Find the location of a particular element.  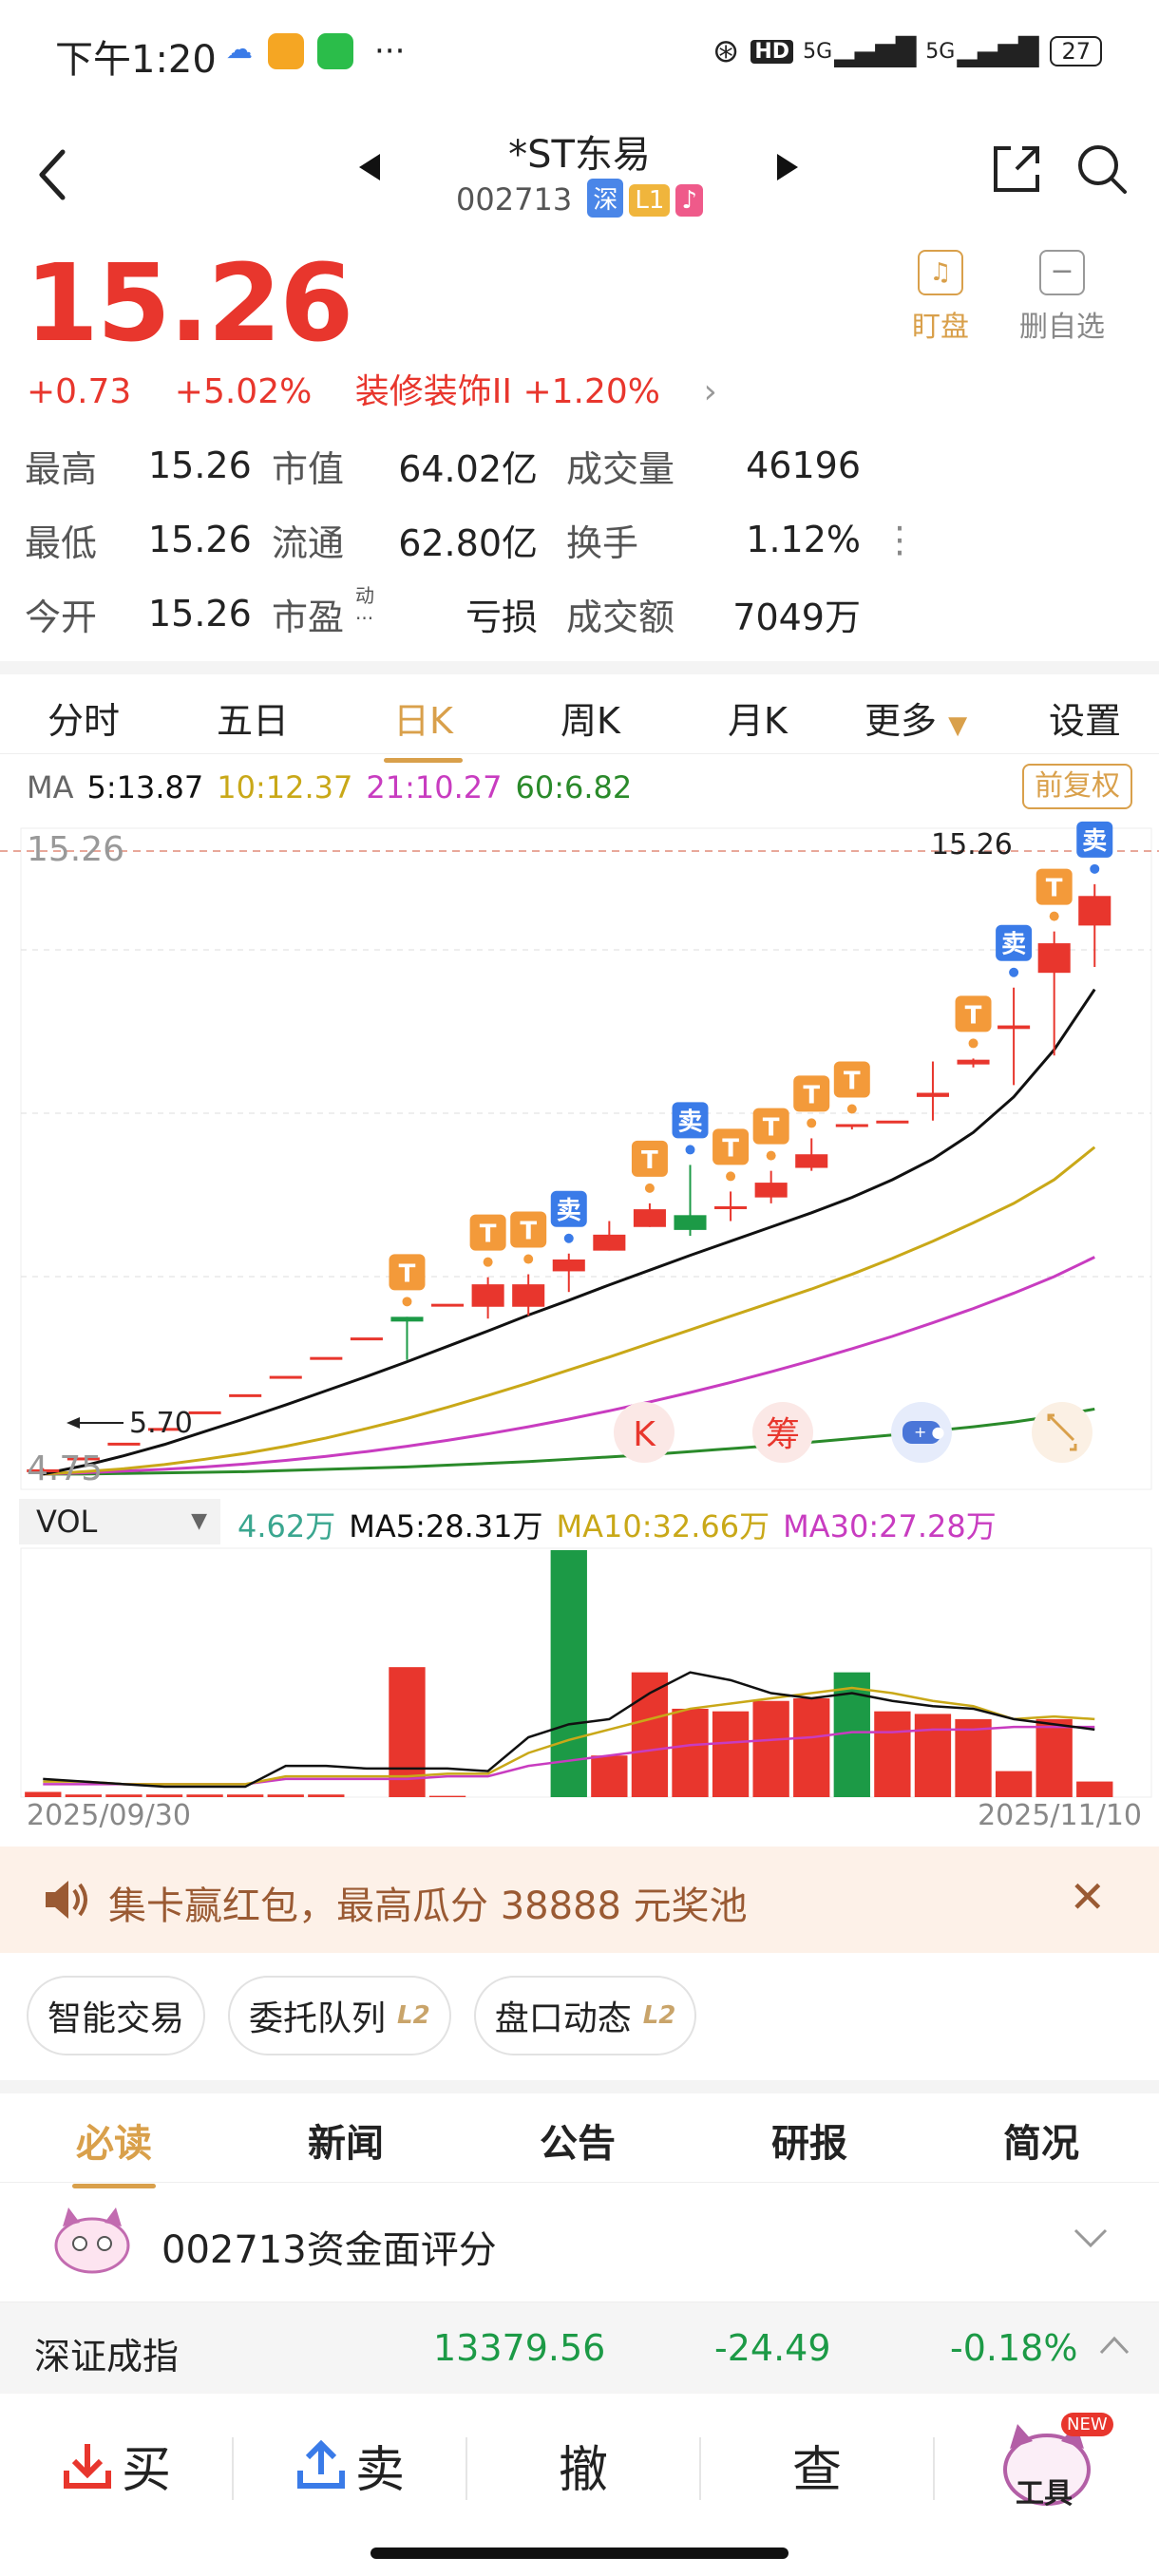

tab-announcements: 公告 is located at coordinates (578, 2144).